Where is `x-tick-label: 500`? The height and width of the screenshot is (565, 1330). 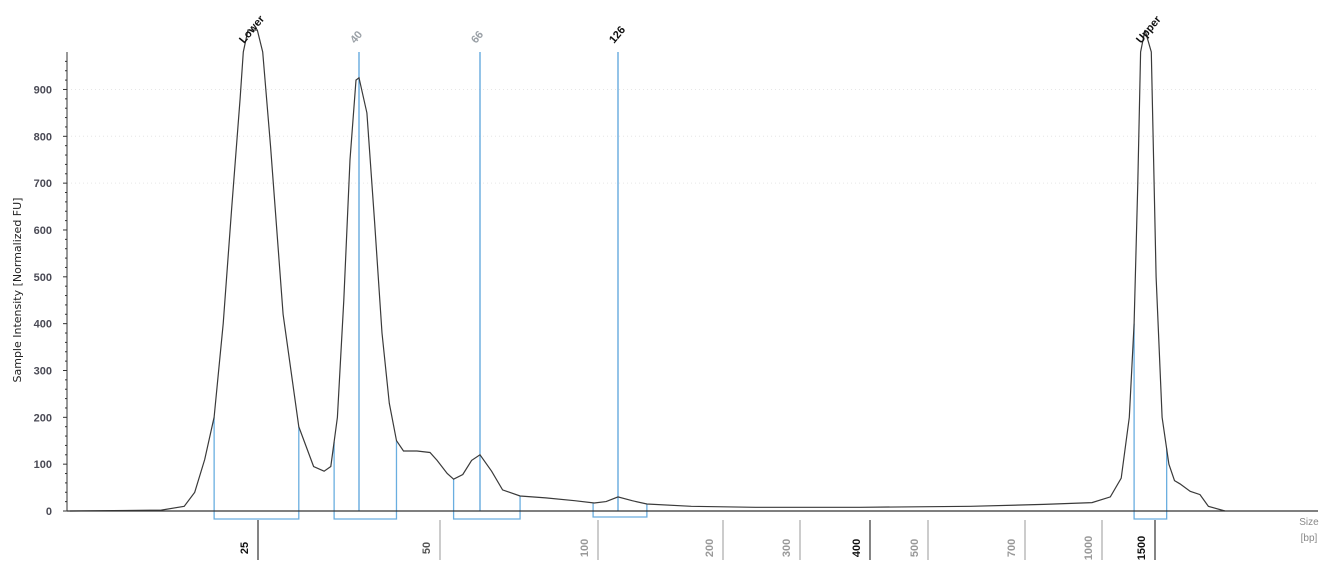 x-tick-label: 500 is located at coordinates (915, 548).